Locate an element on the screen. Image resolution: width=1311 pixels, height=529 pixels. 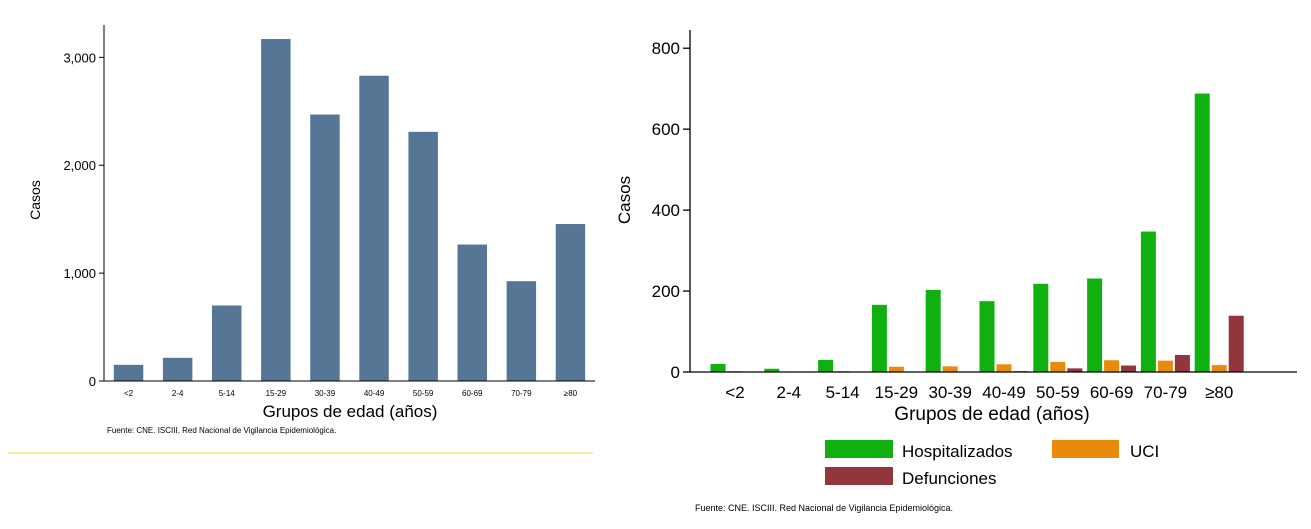
y-tick-label-200: 200 is located at coordinates (666, 291).